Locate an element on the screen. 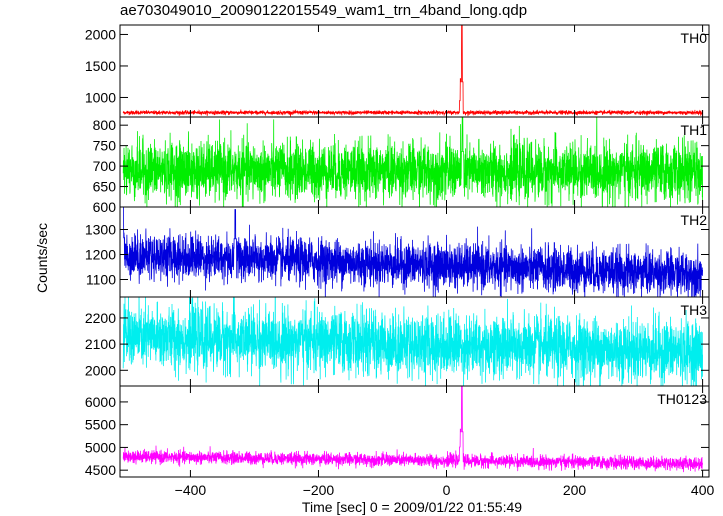  y-tick-label: 700 is located at coordinates (105, 166).